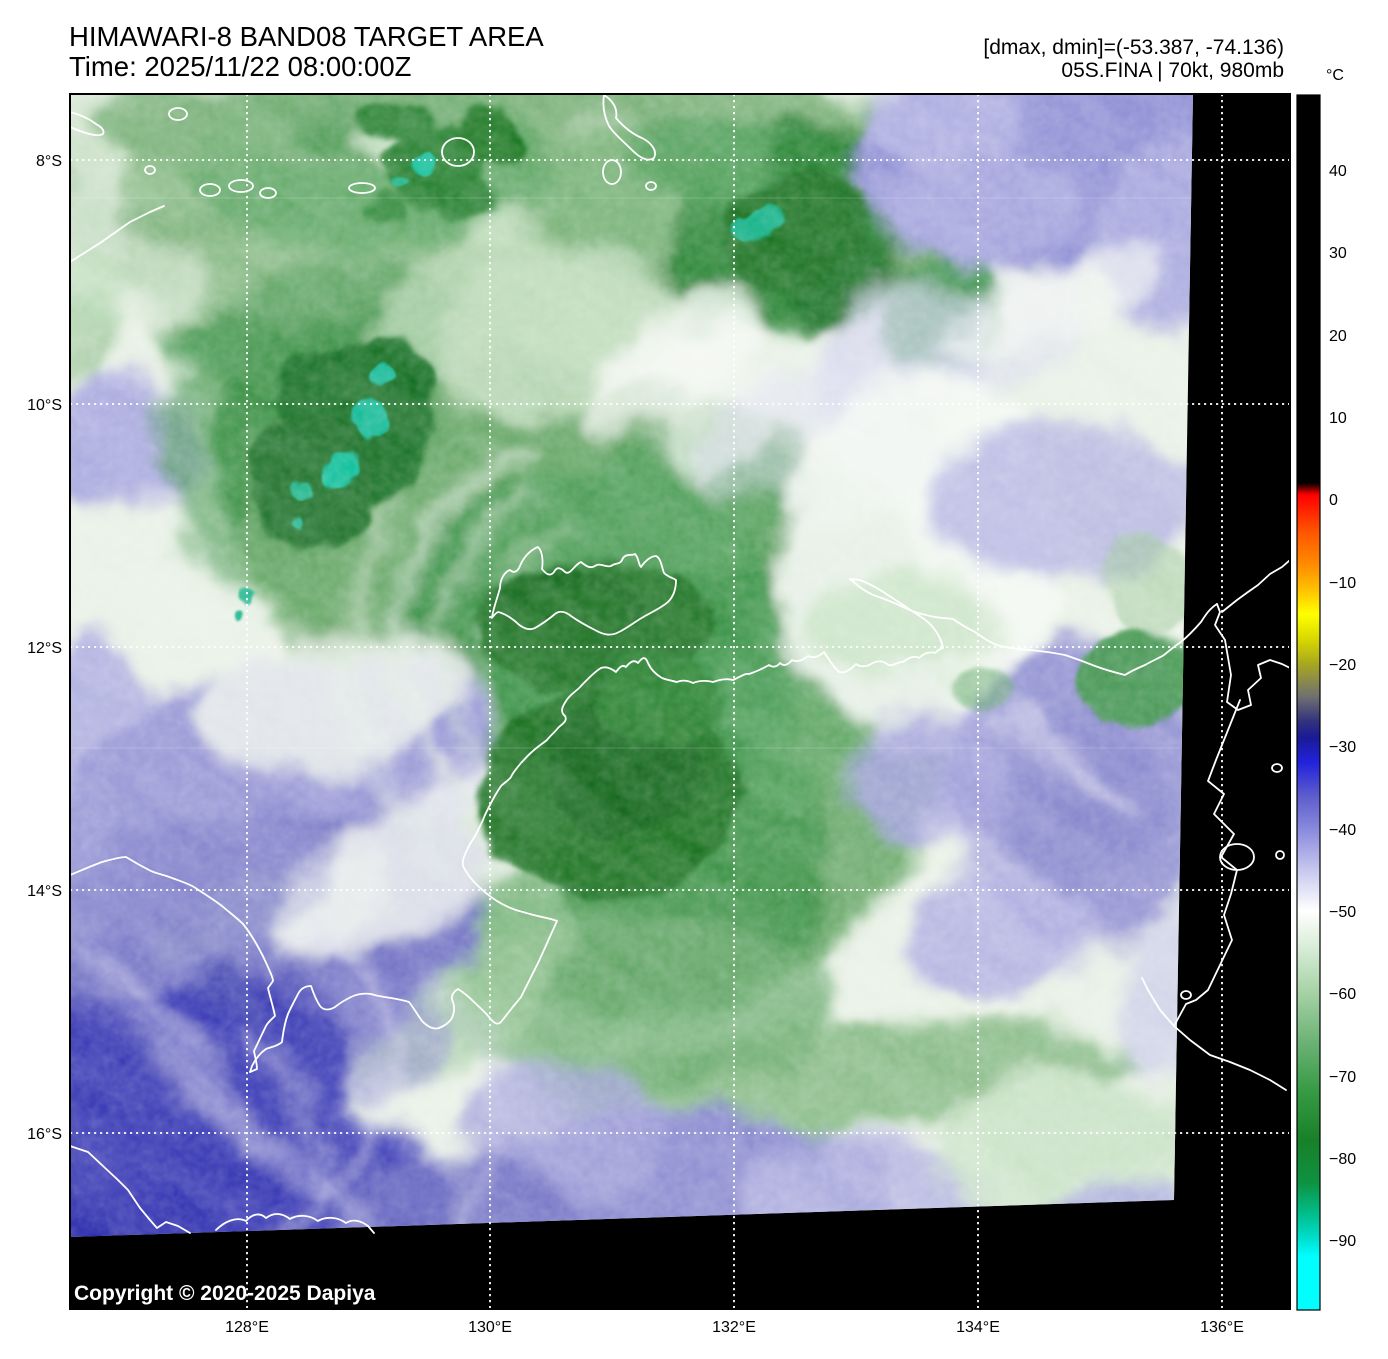 This screenshot has height=1359, width=1388. Describe the element at coordinates (1338, 253) in the screenshot. I see `svg-text: 30` at that location.